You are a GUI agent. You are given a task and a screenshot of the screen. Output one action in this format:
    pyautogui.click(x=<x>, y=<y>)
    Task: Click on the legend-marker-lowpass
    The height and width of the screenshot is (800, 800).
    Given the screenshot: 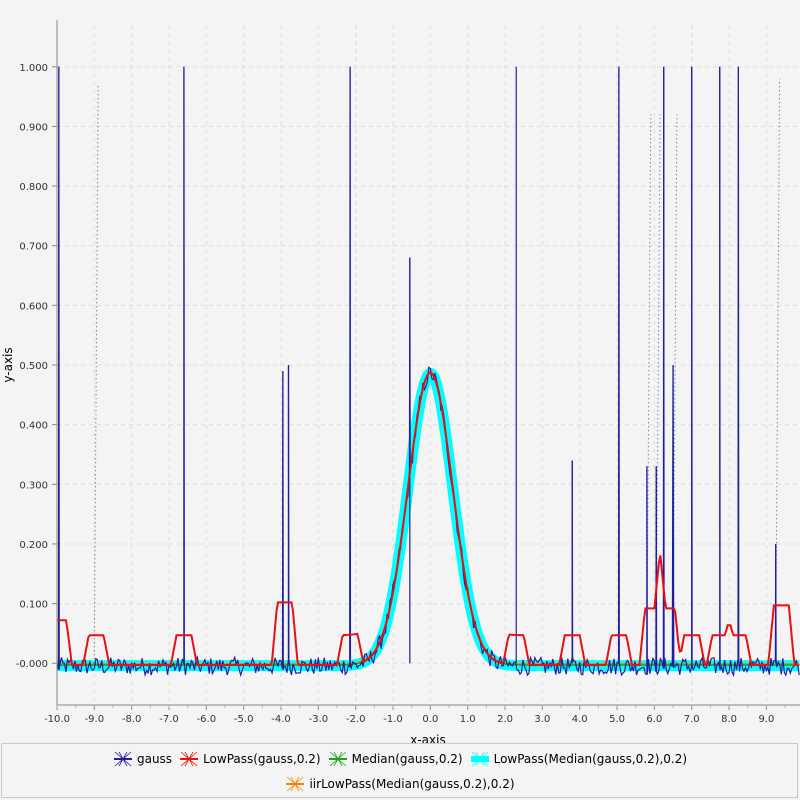 What is the action you would take?
    pyautogui.click(x=189, y=759)
    